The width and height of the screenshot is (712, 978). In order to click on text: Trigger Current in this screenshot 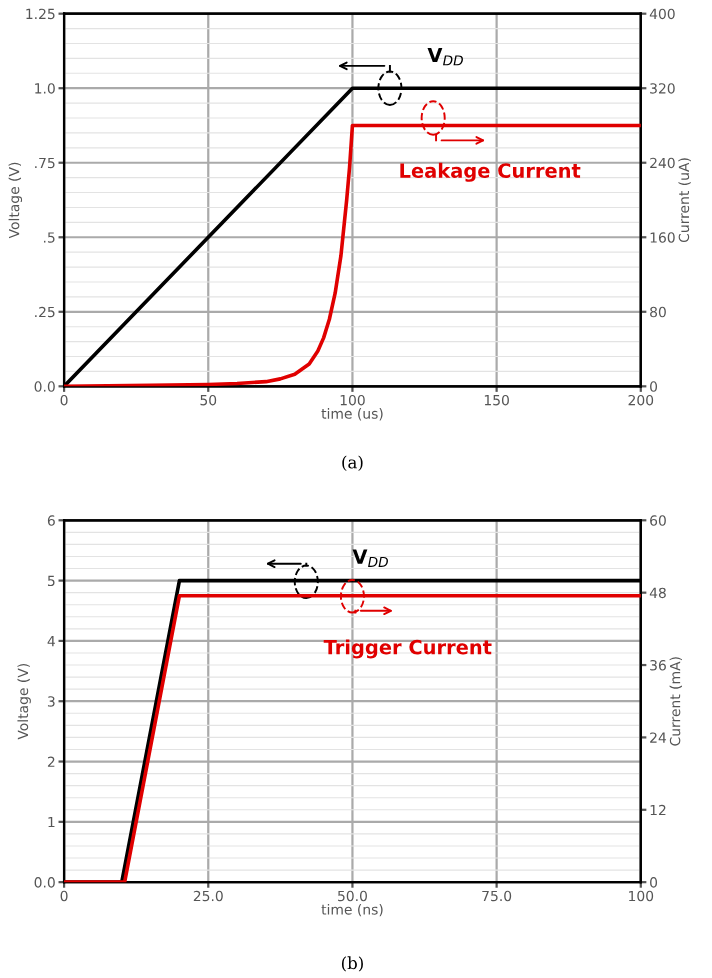, I will do `click(407, 649)`.